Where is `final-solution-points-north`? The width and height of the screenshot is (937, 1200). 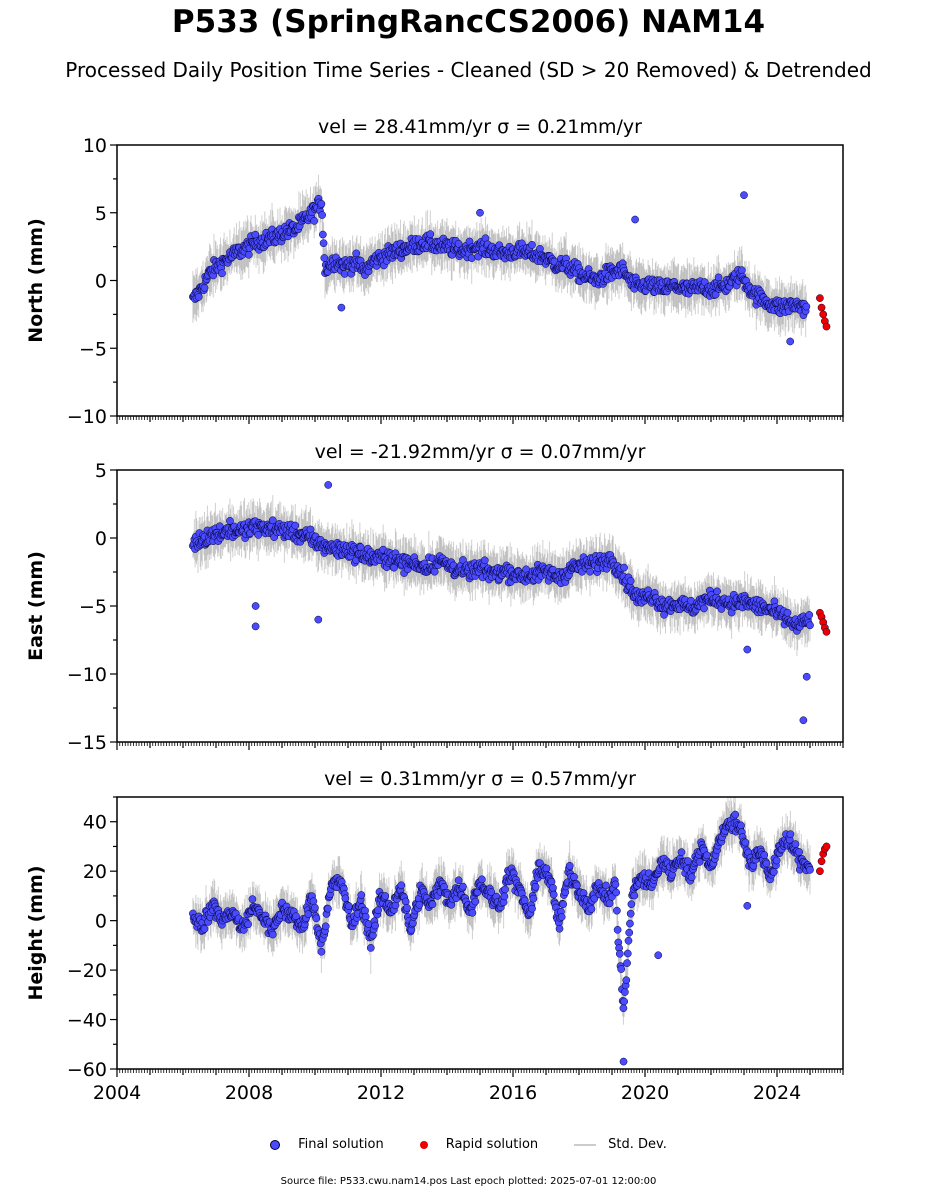 final-solution-points-north is located at coordinates (500, 268).